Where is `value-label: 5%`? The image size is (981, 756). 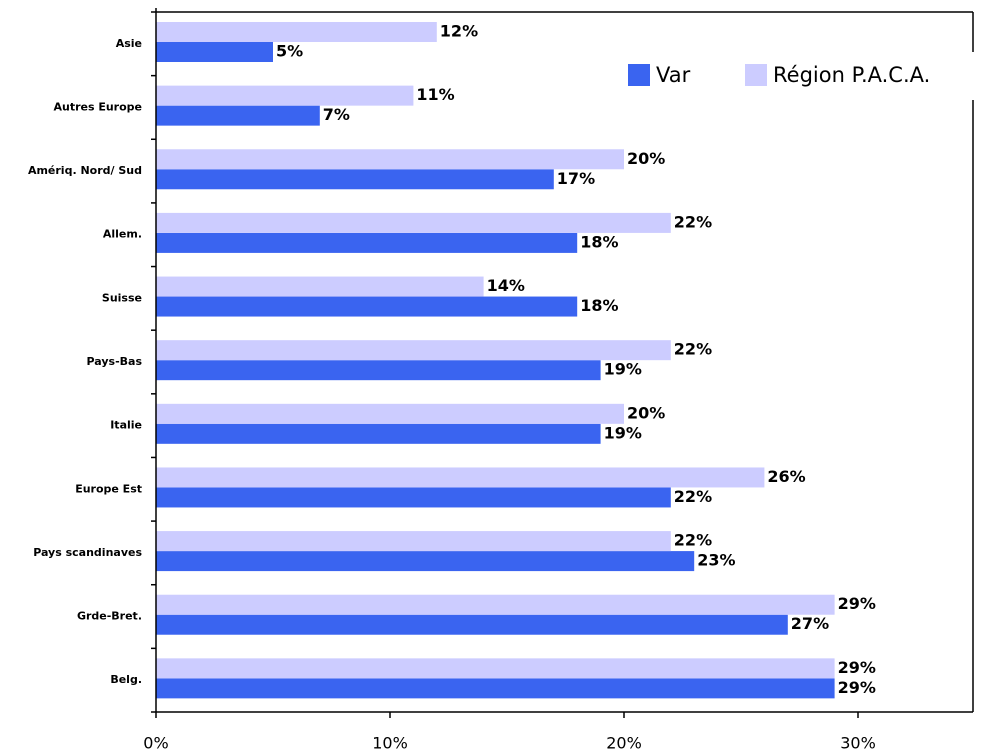
value-label: 5% is located at coordinates (289, 51).